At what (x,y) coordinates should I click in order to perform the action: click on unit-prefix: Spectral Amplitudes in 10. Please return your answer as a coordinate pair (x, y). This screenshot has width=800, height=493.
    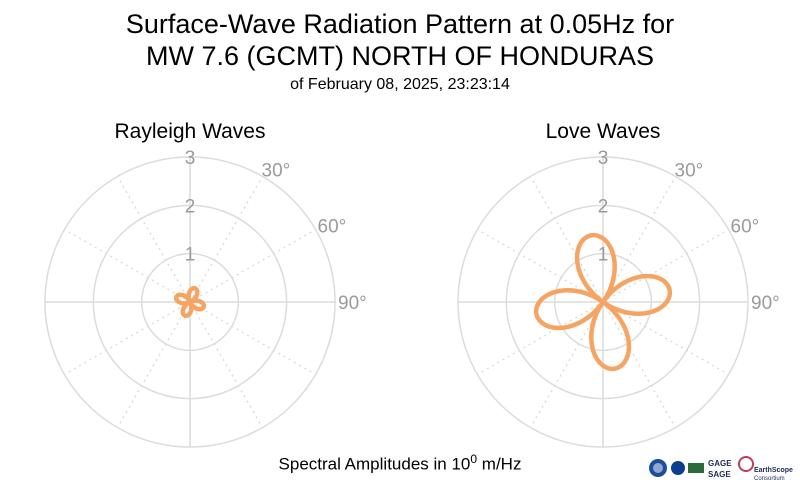
    Looking at the image, I should click on (374, 464).